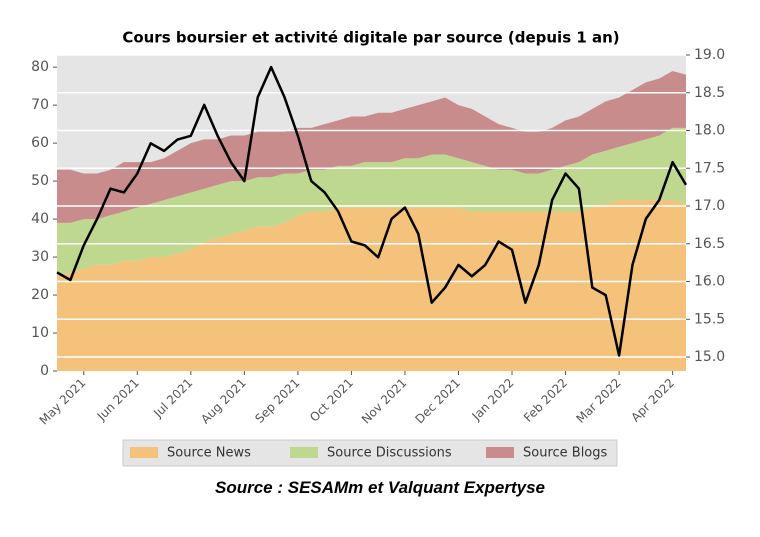 This screenshot has height=537, width=760. What do you see at coordinates (40, 143) in the screenshot?
I see `y-tick-label: 60` at bounding box center [40, 143].